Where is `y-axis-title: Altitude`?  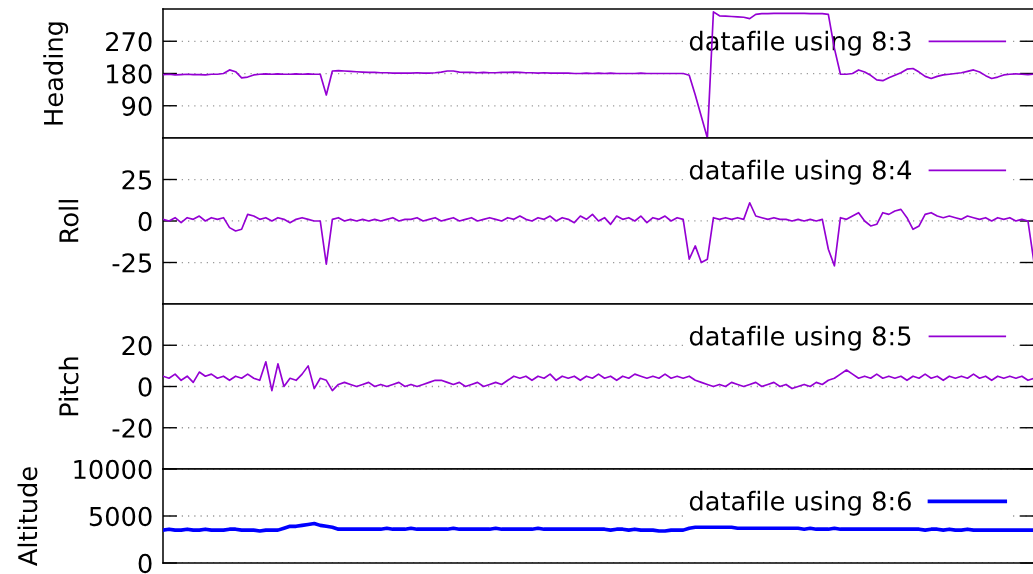
y-axis-title: Altitude is located at coordinates (27, 516).